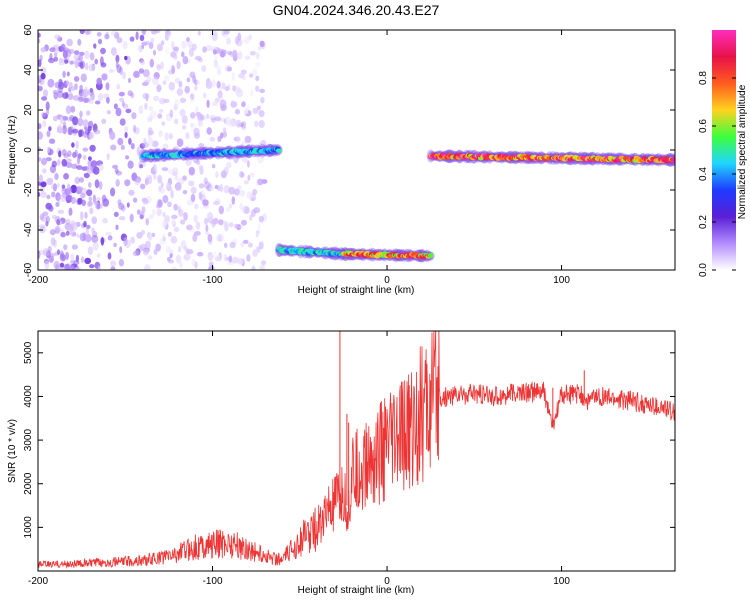  I want to click on snr-x-tick-label: -100, so click(213, 581).